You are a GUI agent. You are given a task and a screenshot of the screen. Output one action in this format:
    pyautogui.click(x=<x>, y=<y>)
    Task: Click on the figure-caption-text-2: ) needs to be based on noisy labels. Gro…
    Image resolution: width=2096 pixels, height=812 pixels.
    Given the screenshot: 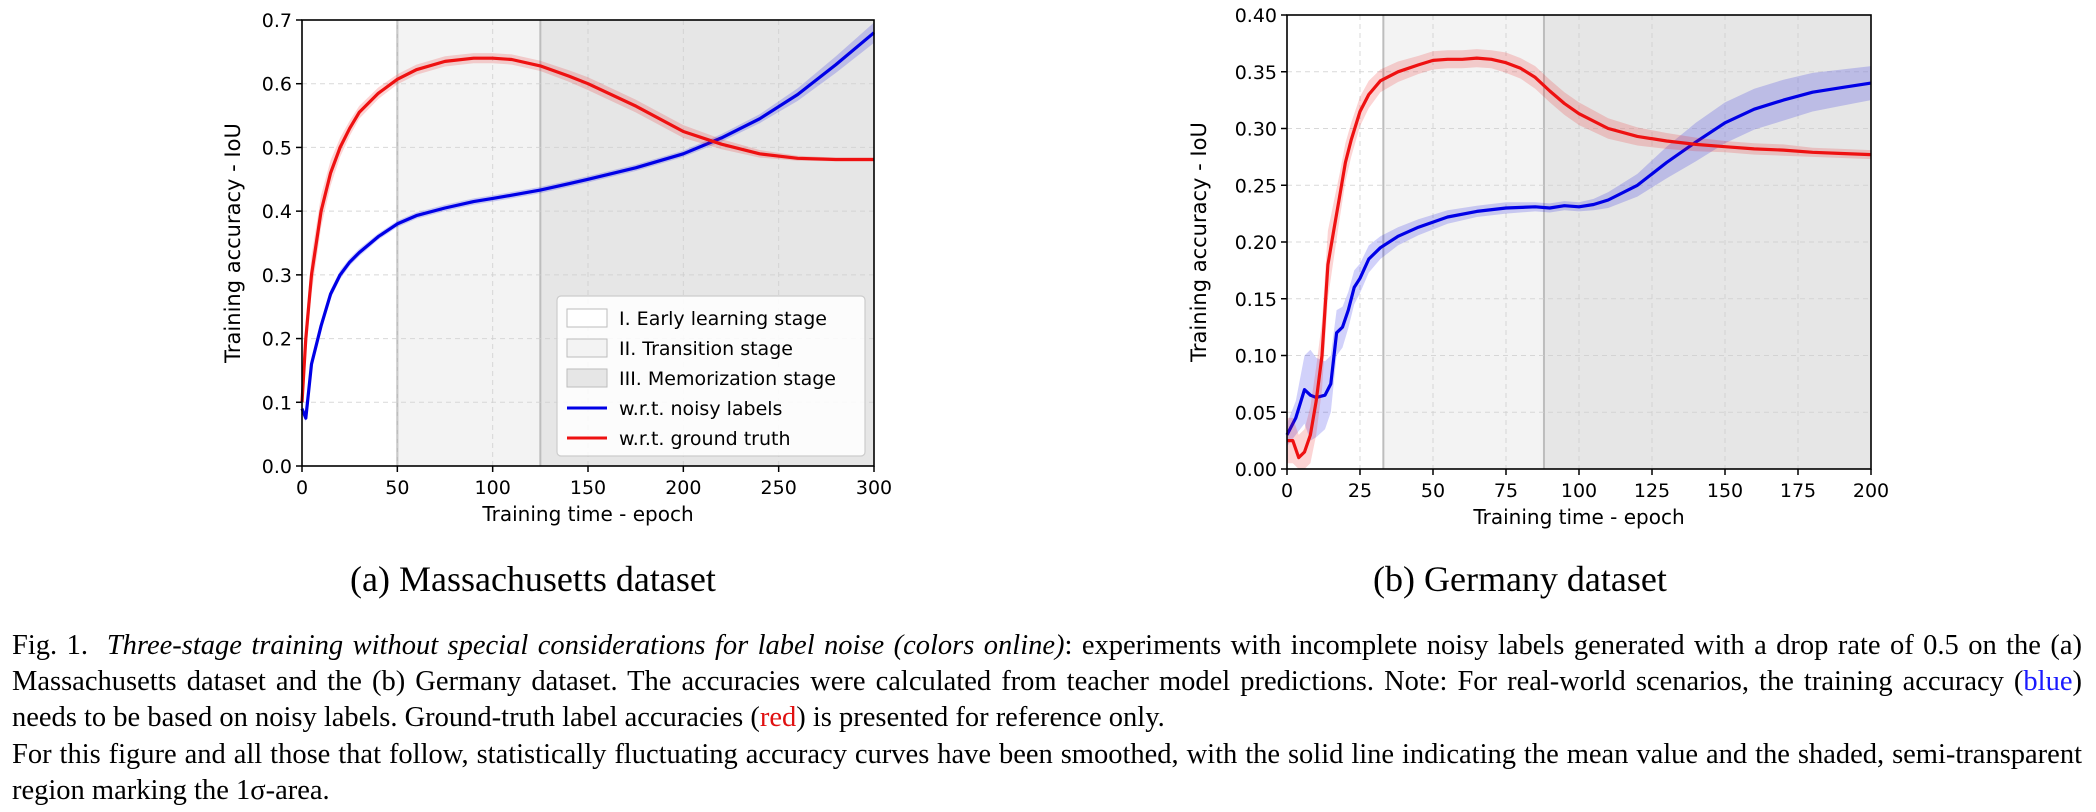 What is the action you would take?
    pyautogui.click(x=1047, y=699)
    